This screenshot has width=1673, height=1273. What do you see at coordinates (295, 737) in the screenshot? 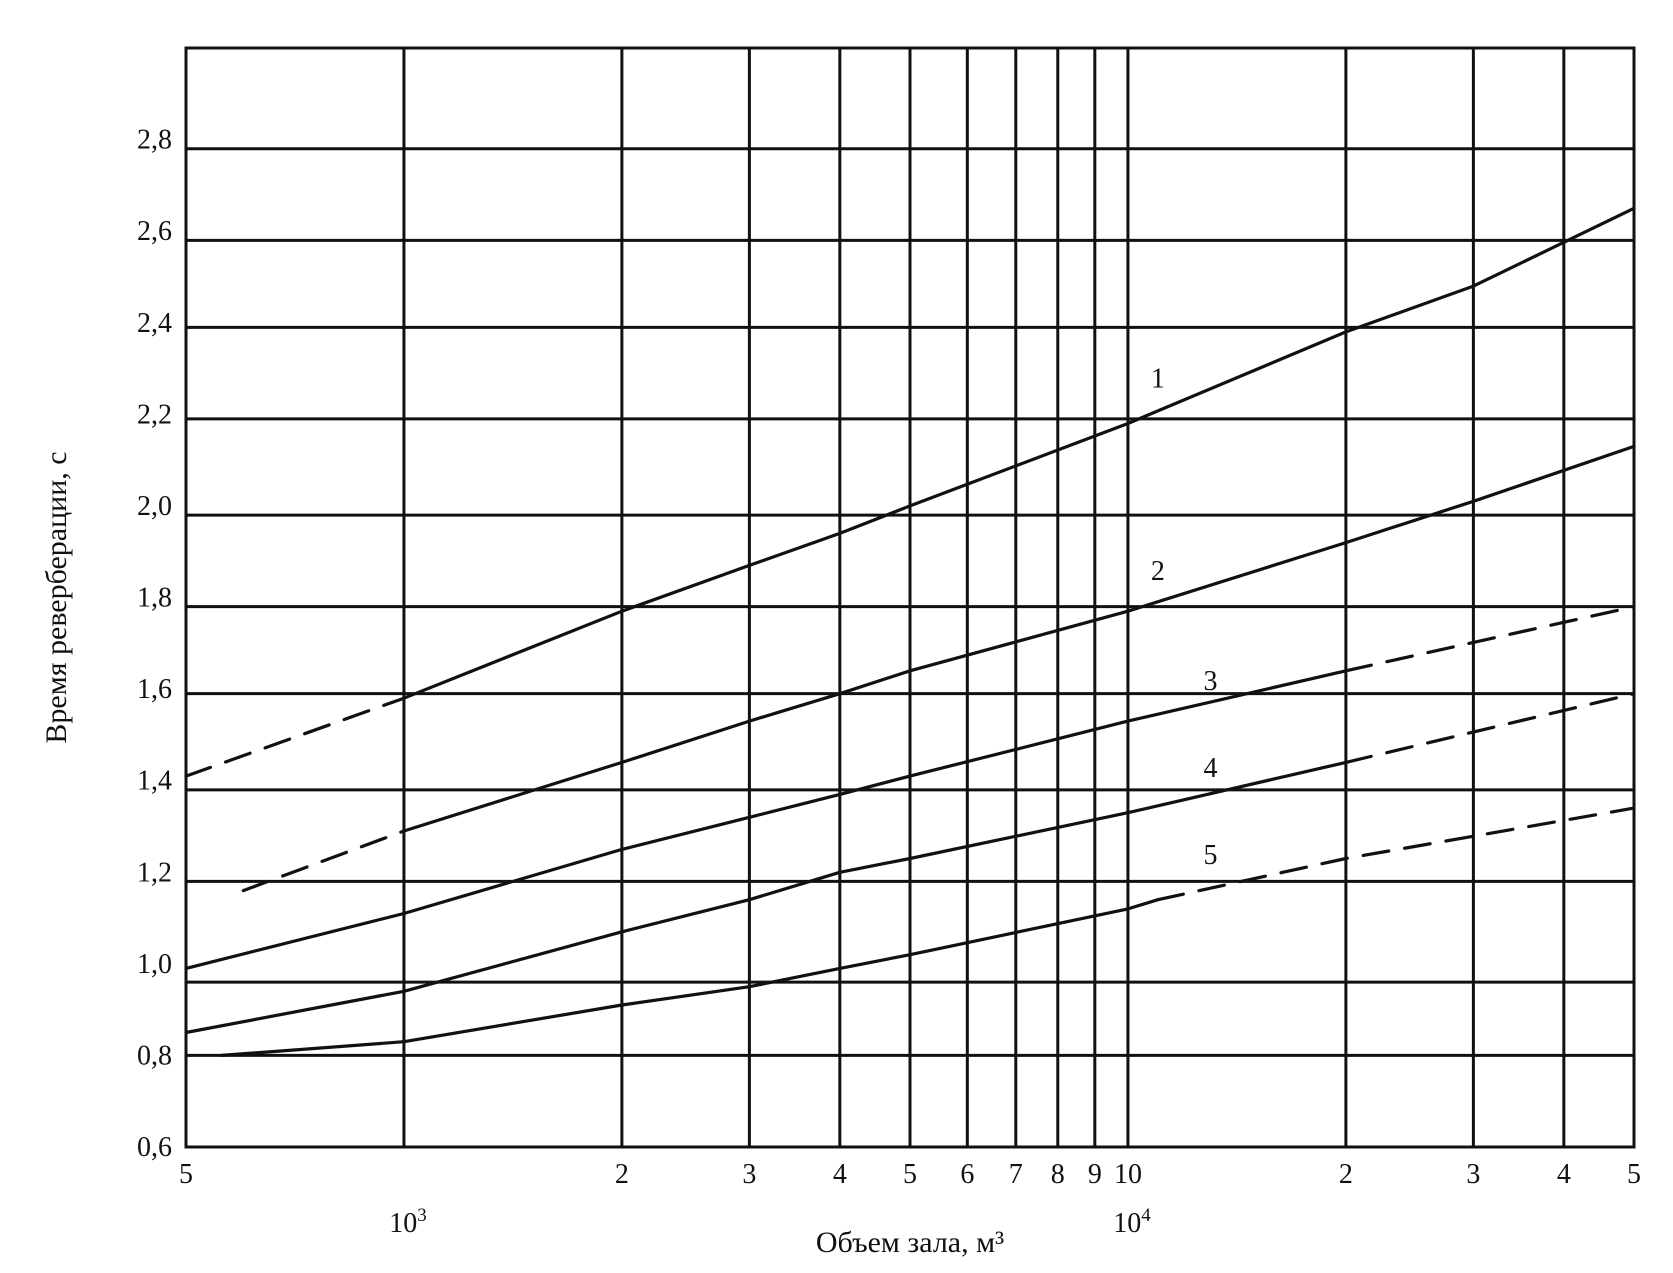
I see `series-1-dashed-line` at bounding box center [295, 737].